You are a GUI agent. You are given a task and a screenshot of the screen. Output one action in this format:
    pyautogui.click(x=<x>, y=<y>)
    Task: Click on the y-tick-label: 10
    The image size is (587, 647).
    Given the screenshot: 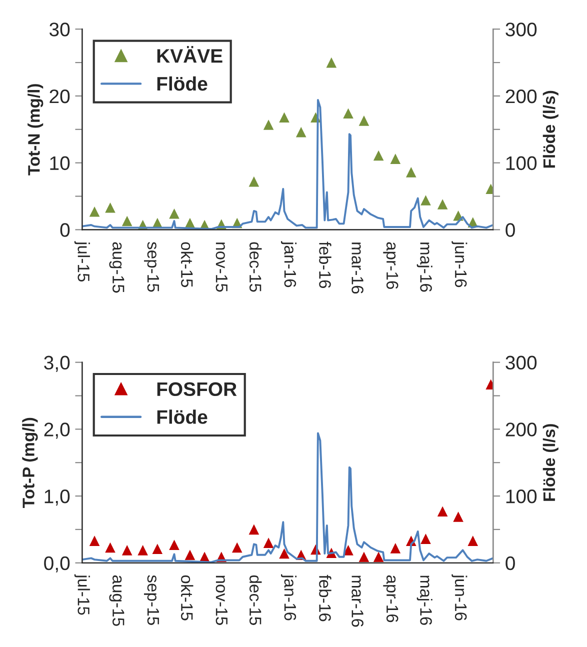 What is the action you would take?
    pyautogui.click(x=60, y=163)
    